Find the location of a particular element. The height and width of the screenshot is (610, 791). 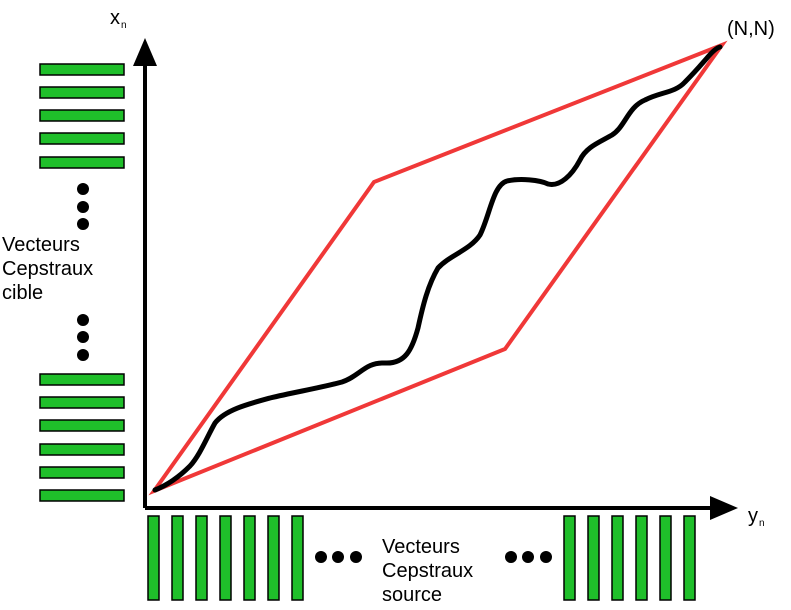

source-vectors-label: Vecteurs Cepstraux source is located at coordinates (427, 571).